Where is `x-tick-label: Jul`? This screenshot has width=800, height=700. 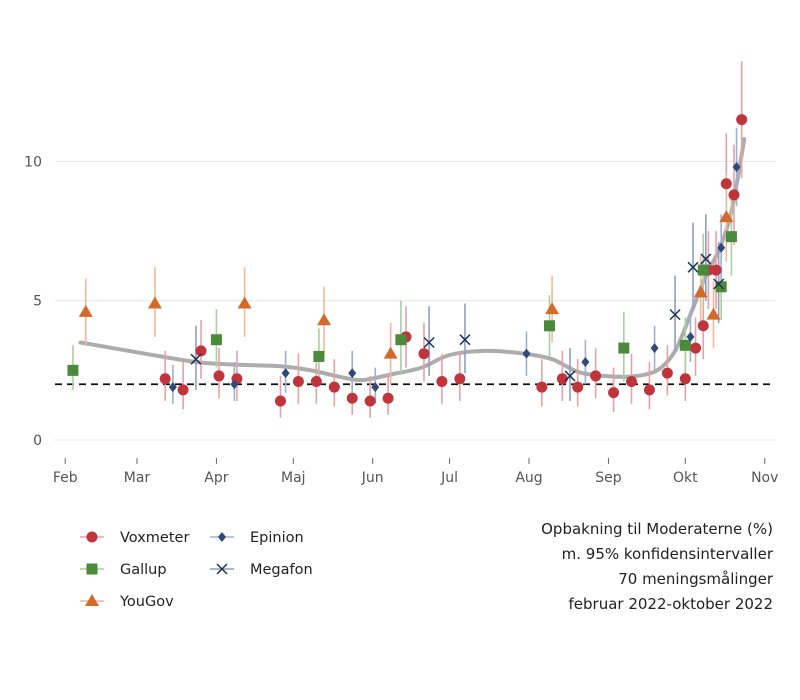
x-tick-label: Jul is located at coordinates (449, 478).